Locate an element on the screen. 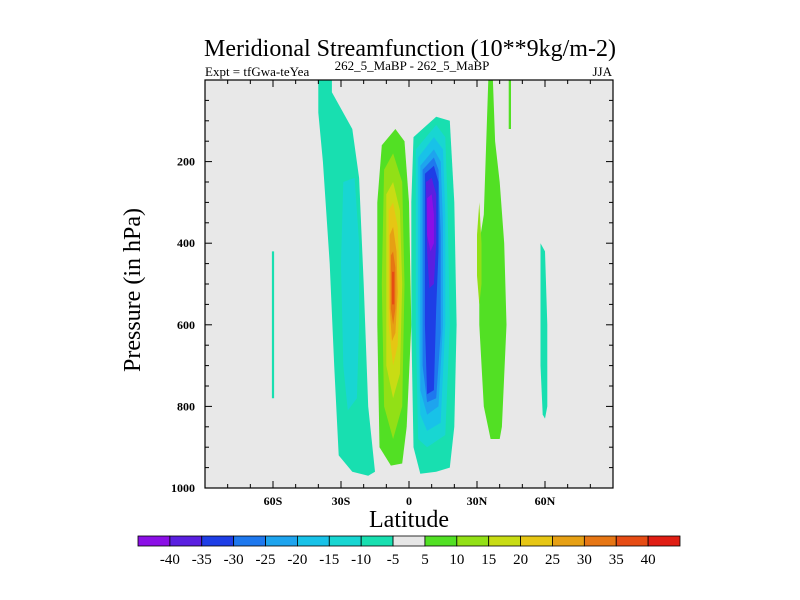  x-tick-label: 60S is located at coordinates (273, 501).